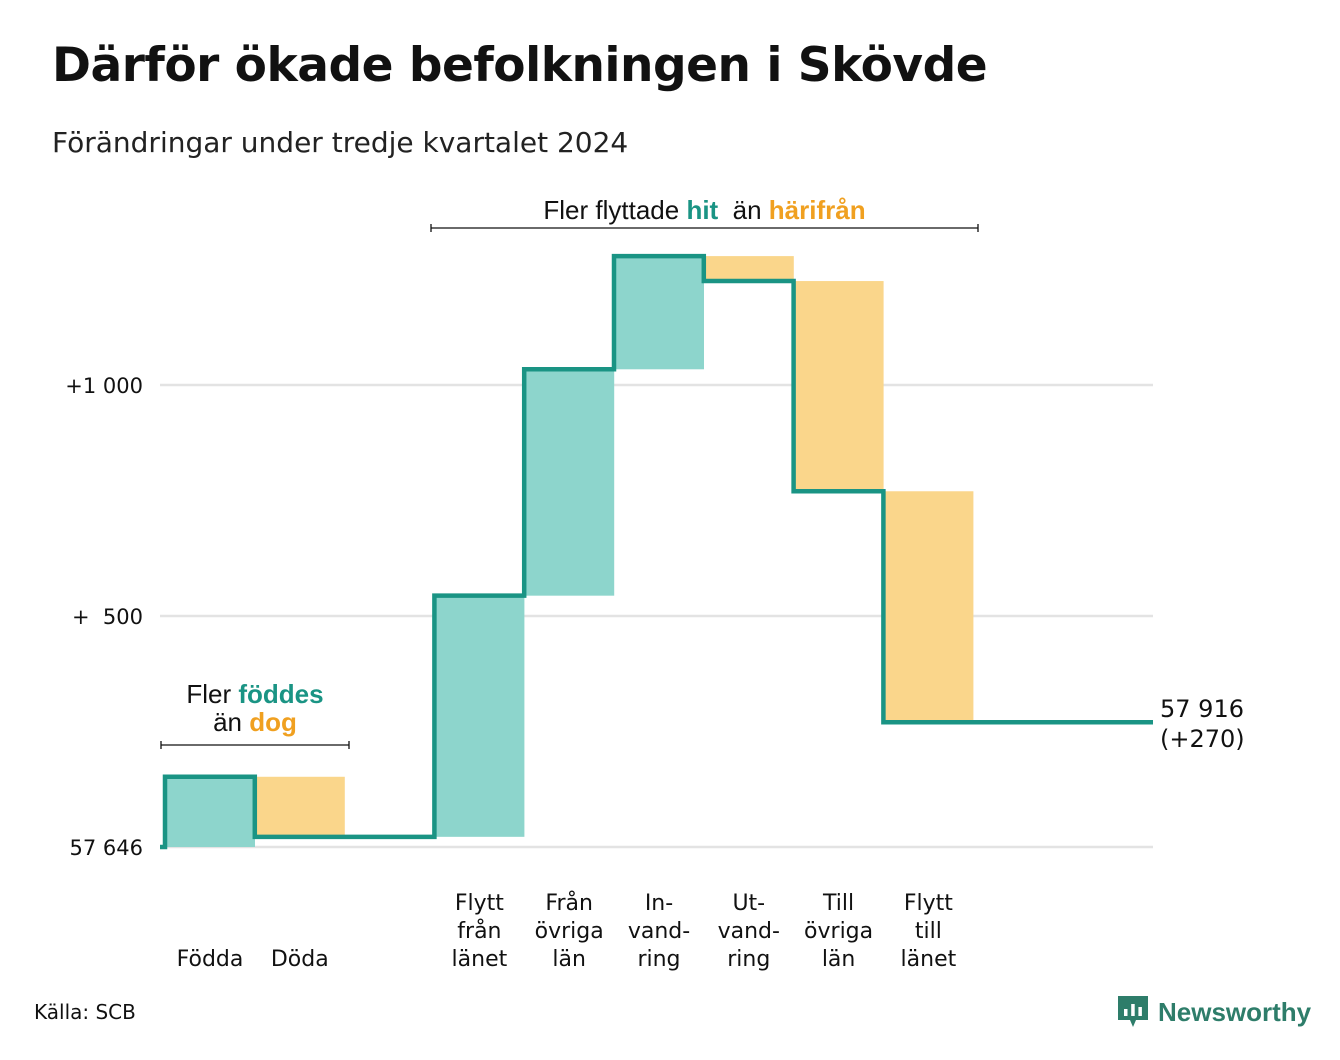 This screenshot has height=1060, width=1340. What do you see at coordinates (107, 617) in the screenshot?
I see `y-tick-label: + 500` at bounding box center [107, 617].